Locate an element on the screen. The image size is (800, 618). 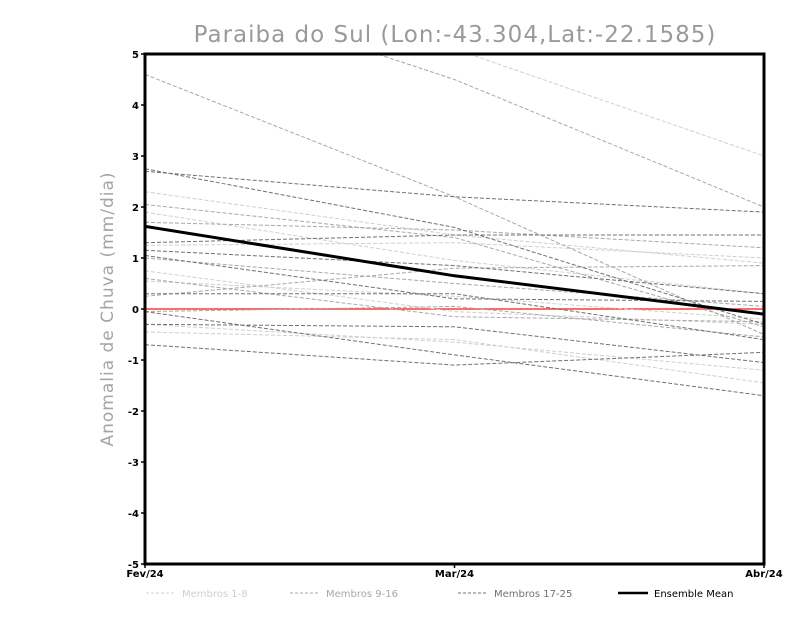
y-tick-label: 2 is located at coordinates (135, 208).